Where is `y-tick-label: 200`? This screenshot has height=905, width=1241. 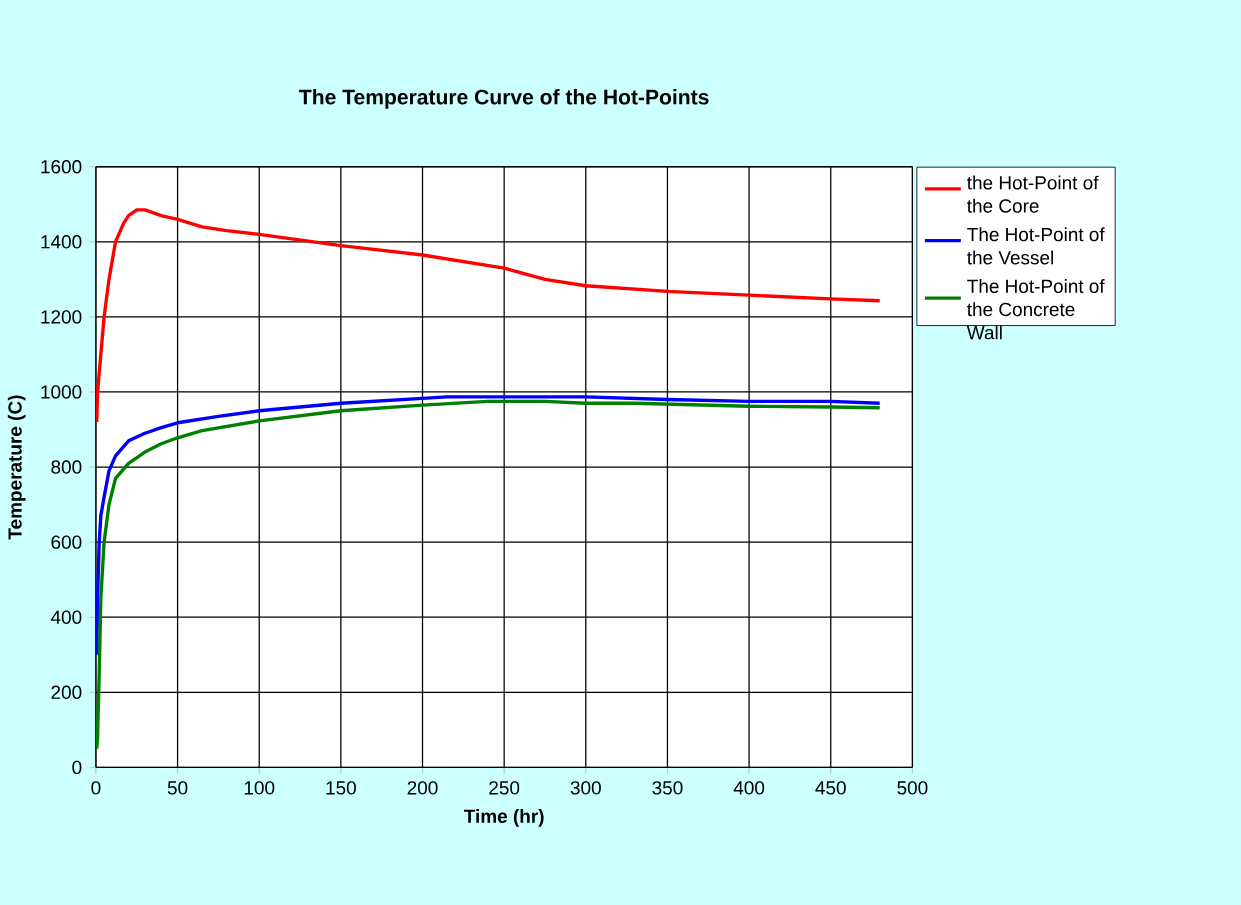 y-tick-label: 200 is located at coordinates (66, 692).